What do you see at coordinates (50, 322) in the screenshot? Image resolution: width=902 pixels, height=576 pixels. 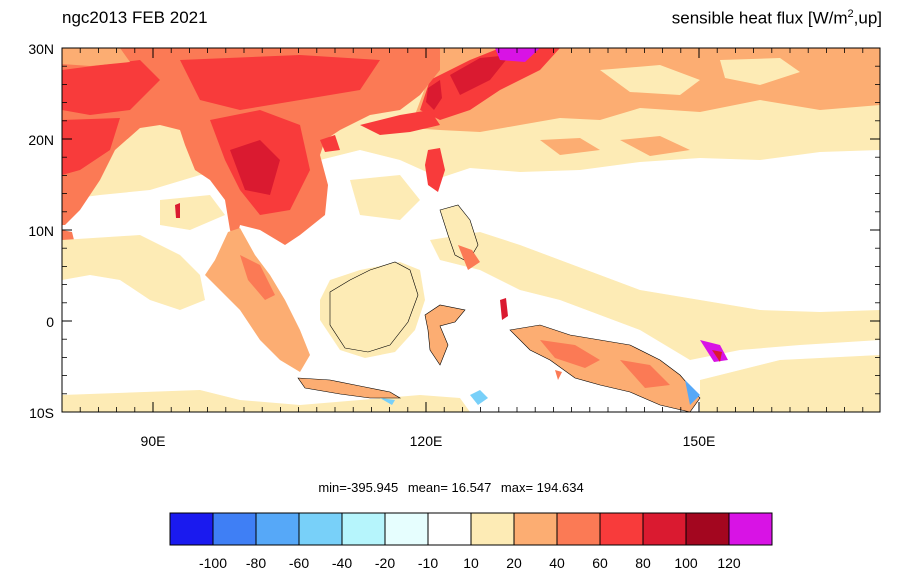 I see `lat-label-0: 0` at bounding box center [50, 322].